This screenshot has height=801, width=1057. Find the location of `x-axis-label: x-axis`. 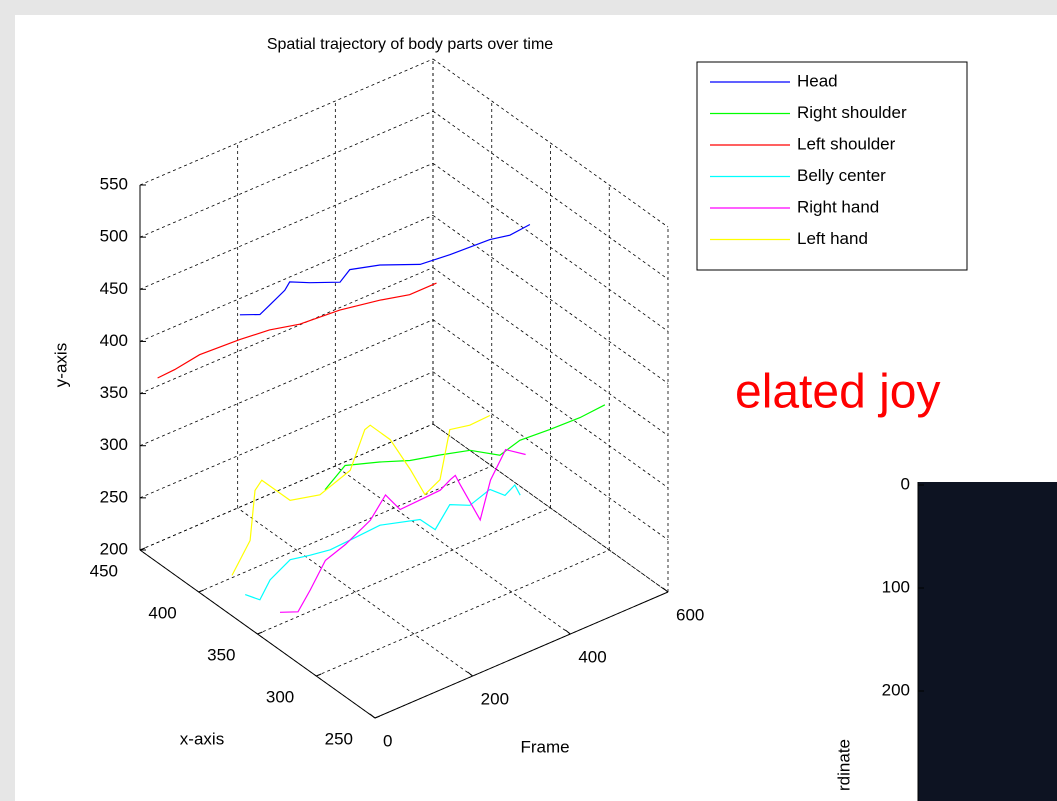

x-axis-label: x-axis is located at coordinates (202, 738).